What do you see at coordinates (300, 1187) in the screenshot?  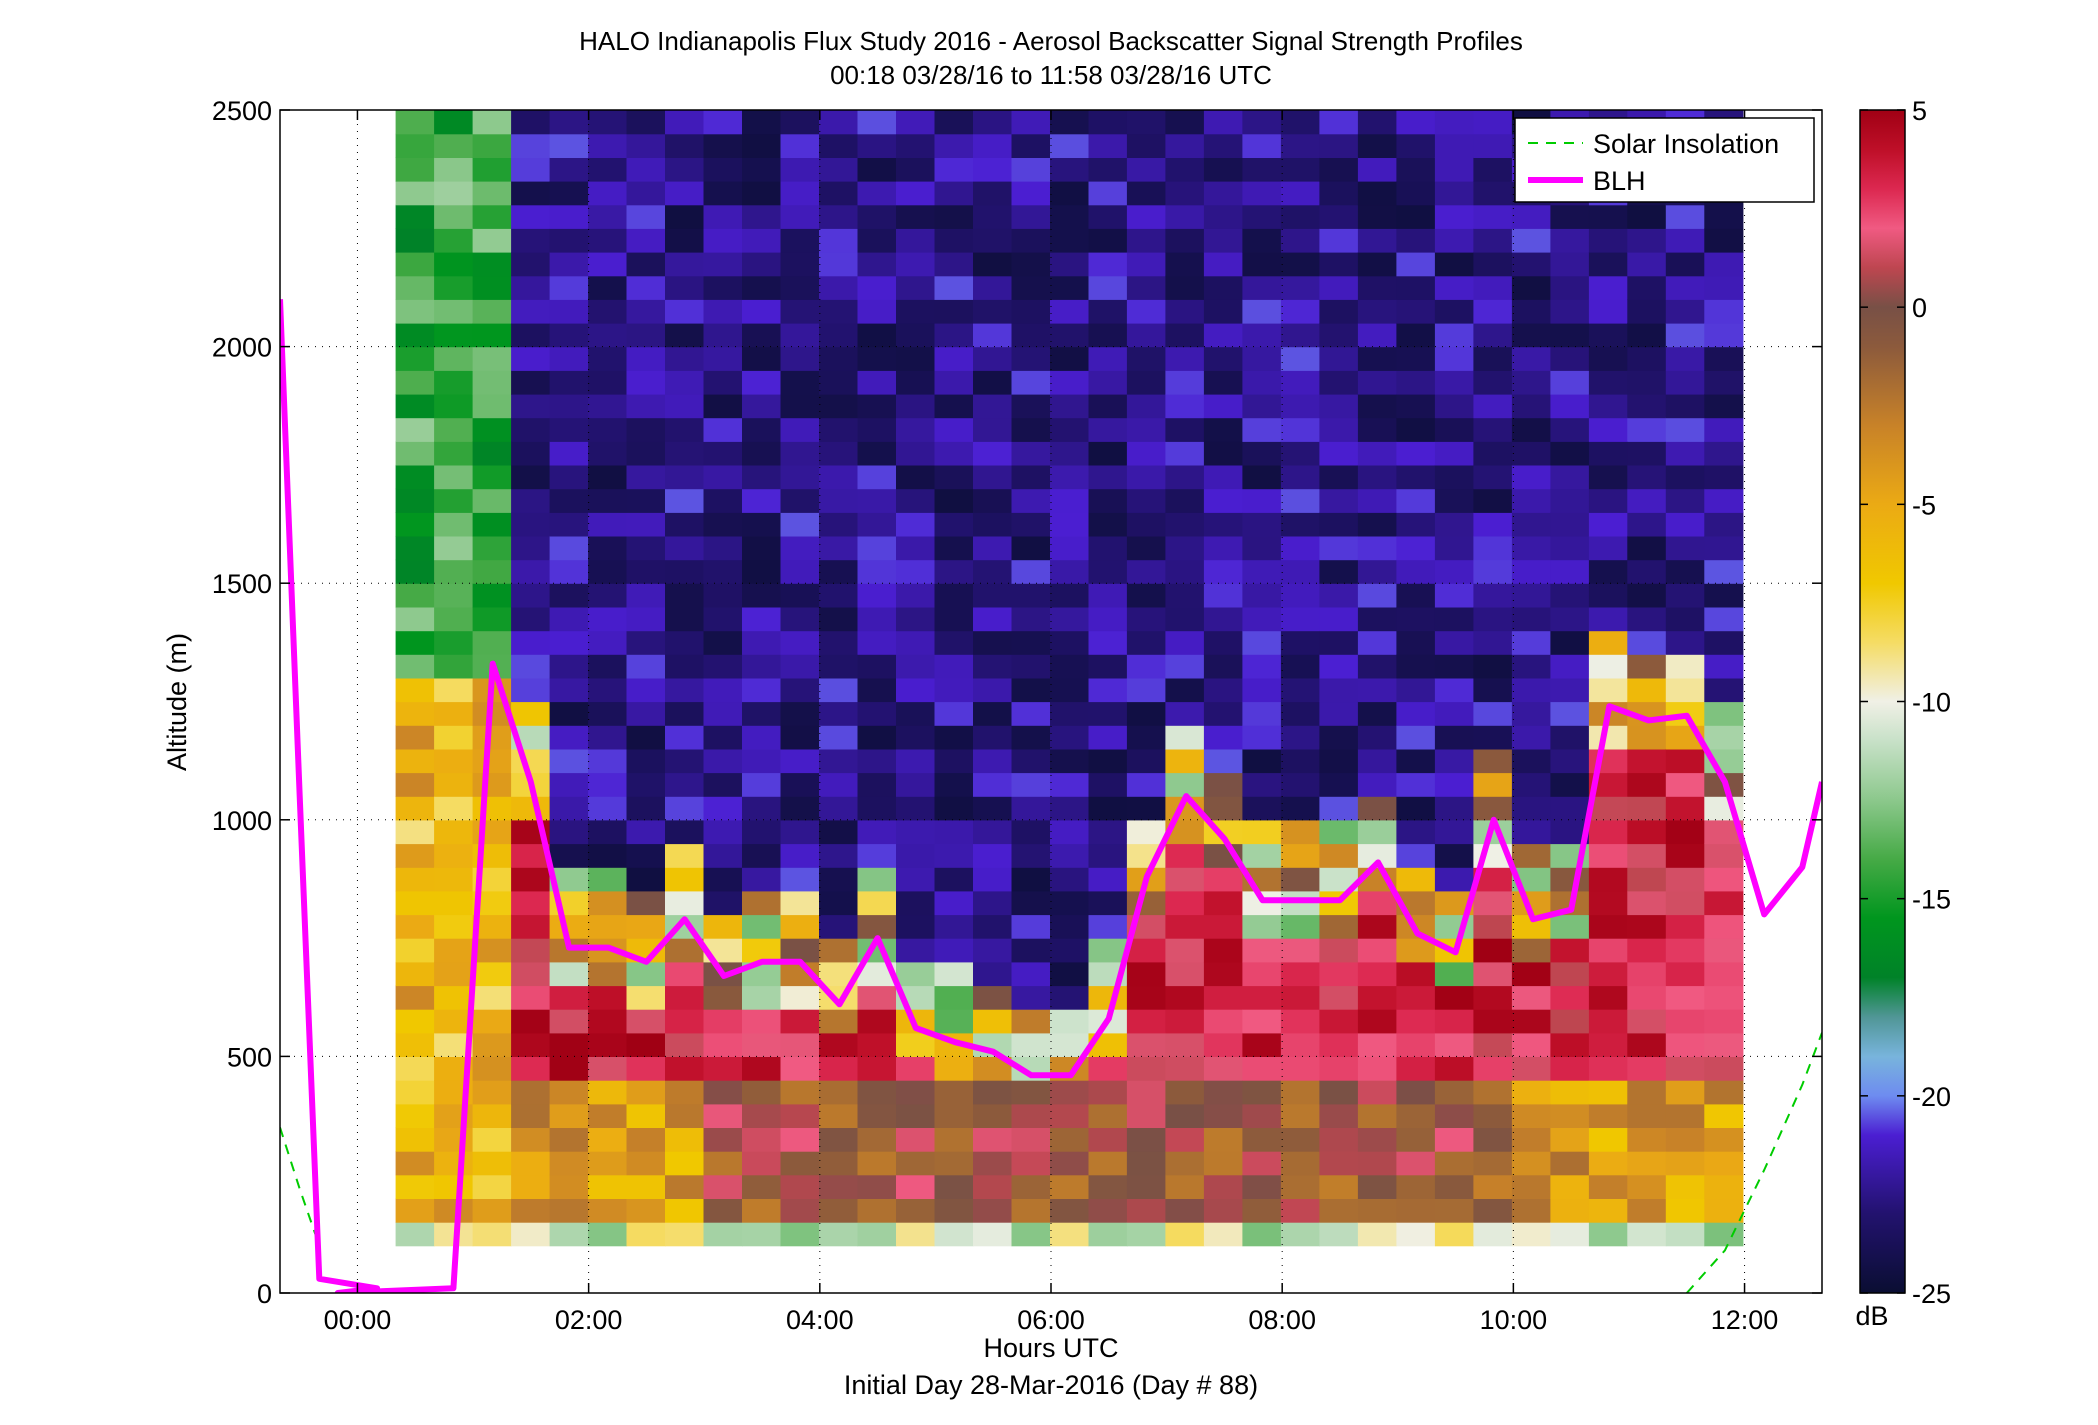 I see `solar-insolation-line` at bounding box center [300, 1187].